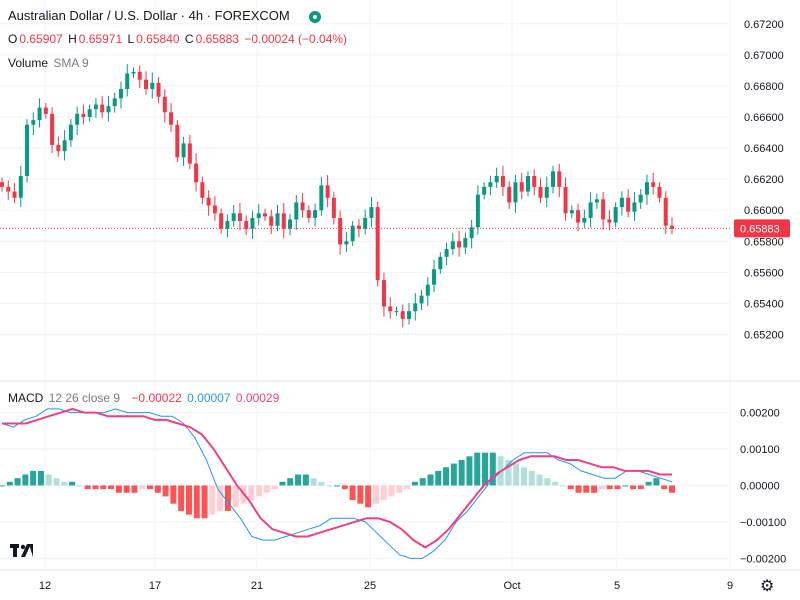 The image size is (800, 600). Describe the element at coordinates (764, 180) in the screenshot. I see `price-tick-label: 0.66200` at that location.